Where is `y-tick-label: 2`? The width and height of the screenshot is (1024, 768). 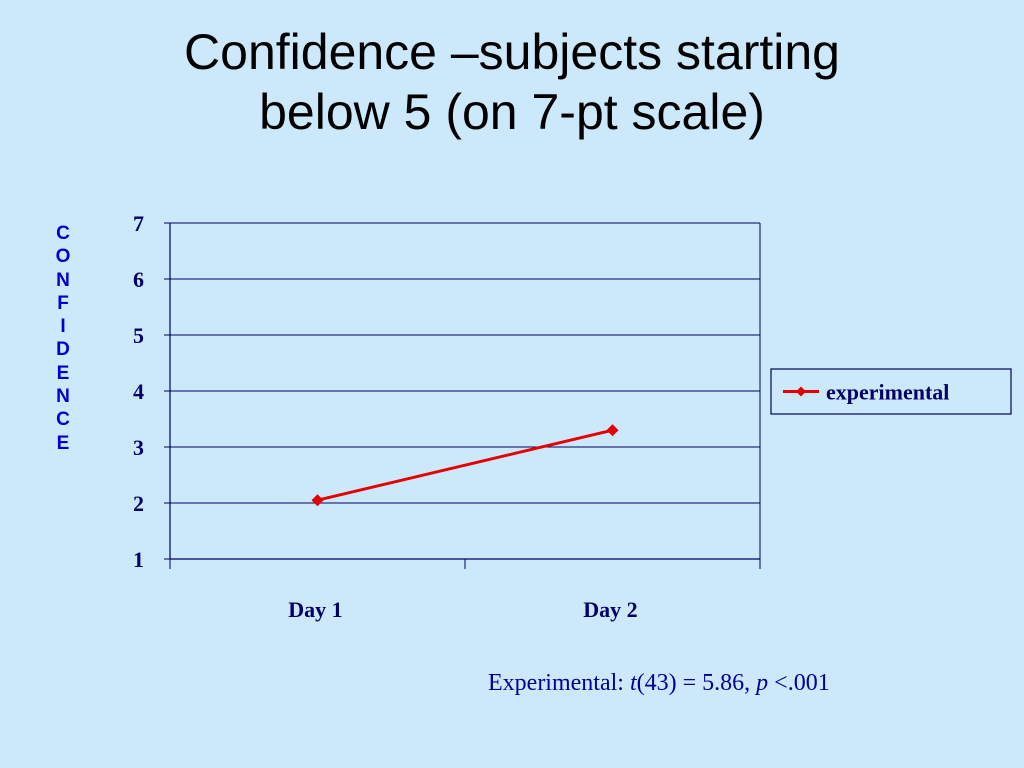 y-tick-label: 2 is located at coordinates (138, 503).